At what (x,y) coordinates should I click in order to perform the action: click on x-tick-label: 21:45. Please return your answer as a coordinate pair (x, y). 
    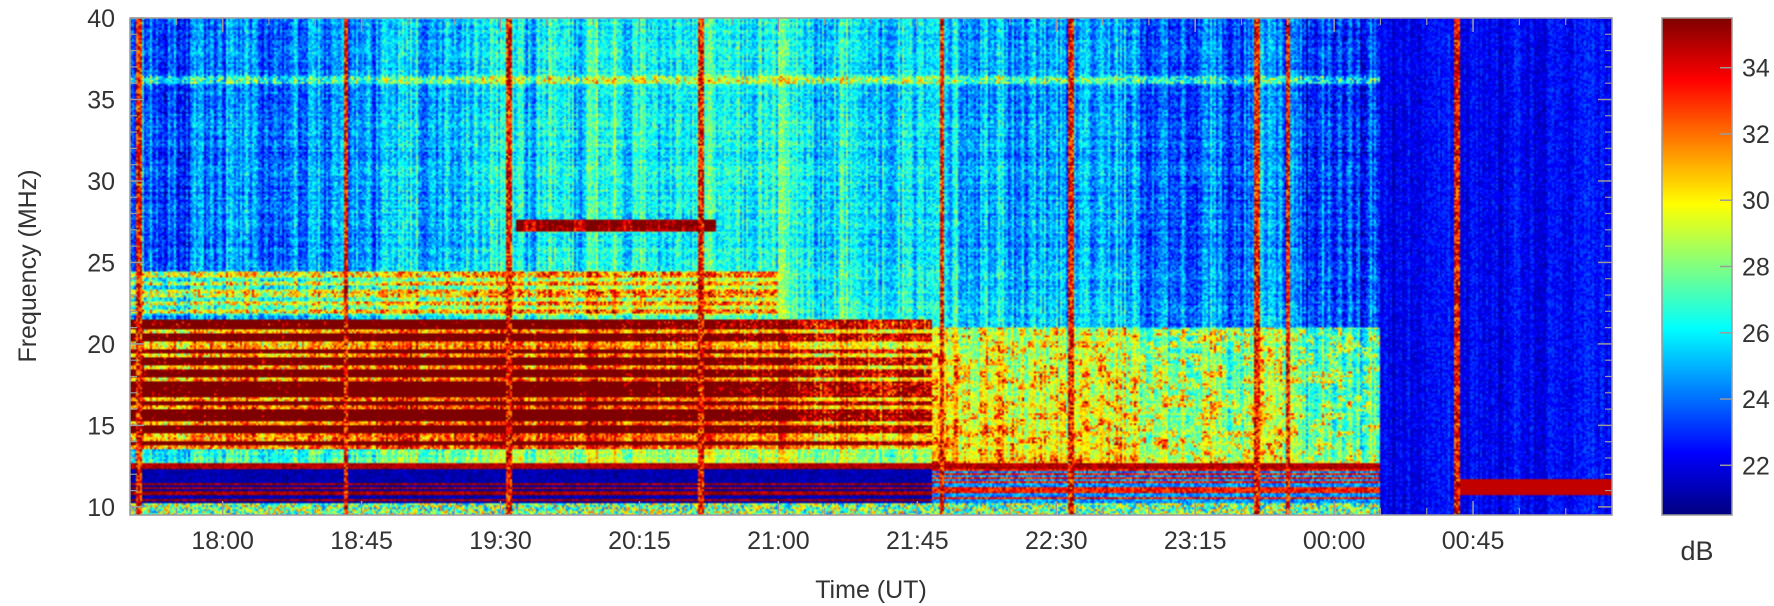
    Looking at the image, I should click on (917, 541).